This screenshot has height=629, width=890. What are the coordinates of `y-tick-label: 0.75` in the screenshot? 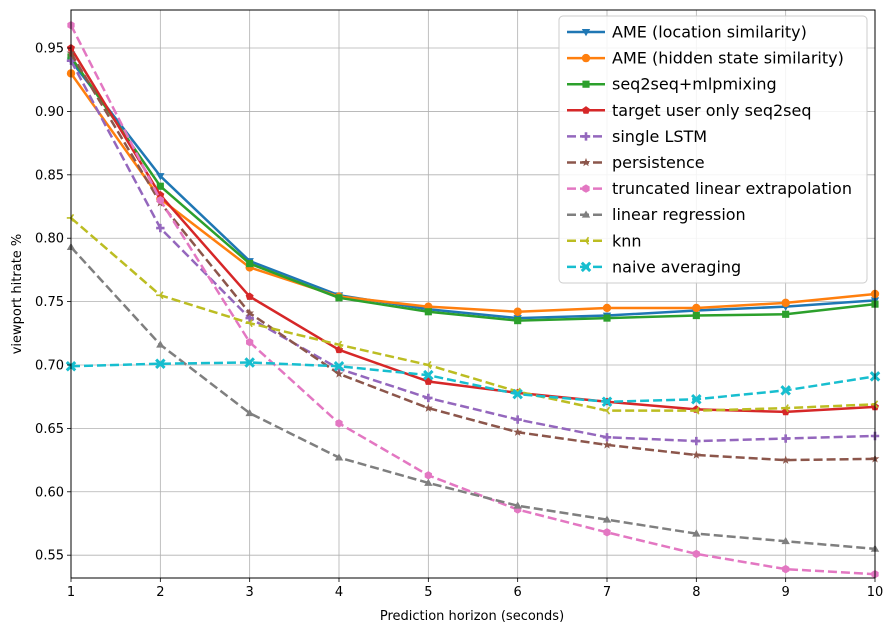 It's located at (49, 302).